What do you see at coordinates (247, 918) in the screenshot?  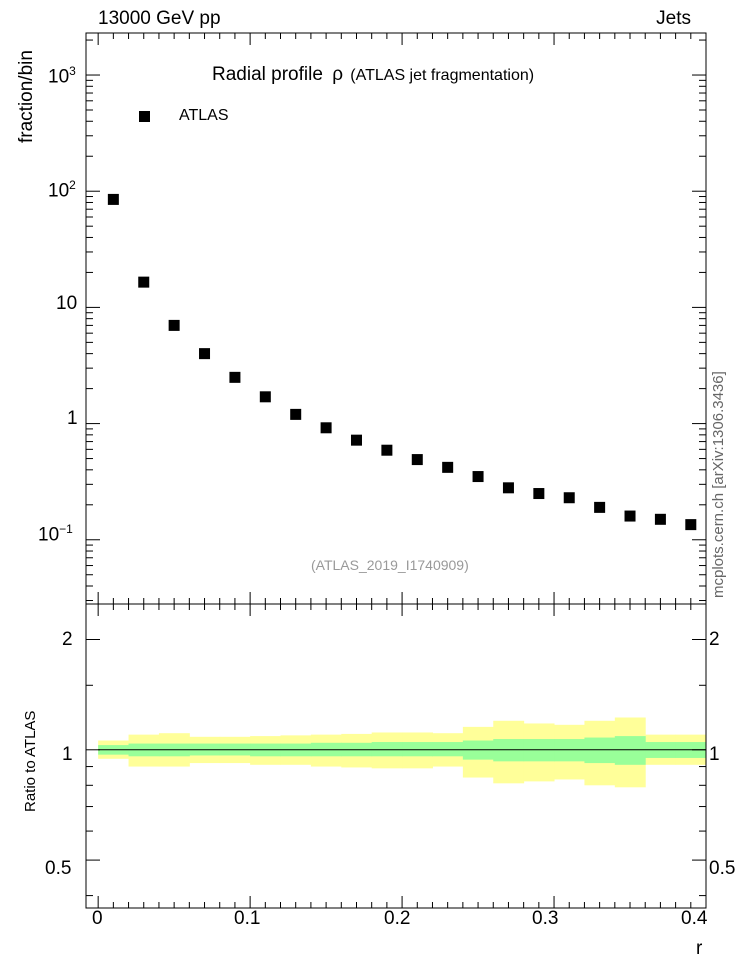 I see `x-tick-label: 0.1` at bounding box center [247, 918].